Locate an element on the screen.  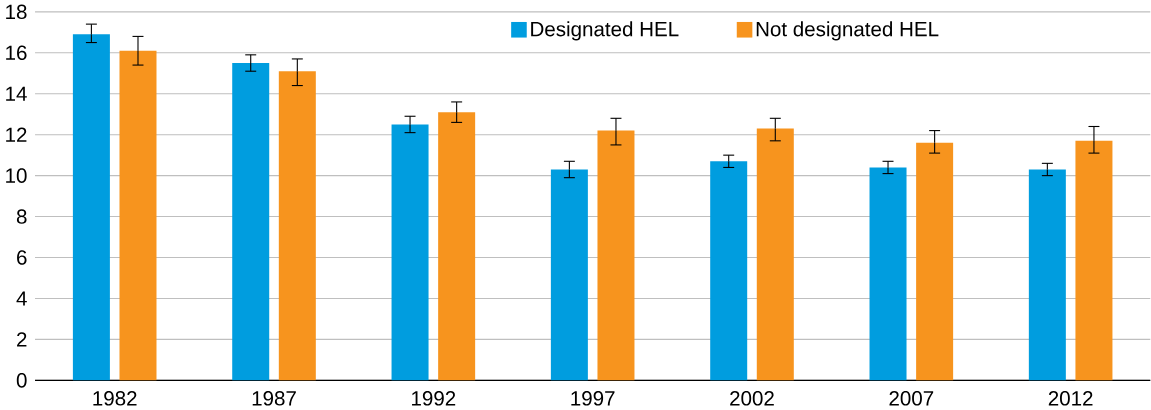
x-tick-label: 2012 is located at coordinates (1070, 398).